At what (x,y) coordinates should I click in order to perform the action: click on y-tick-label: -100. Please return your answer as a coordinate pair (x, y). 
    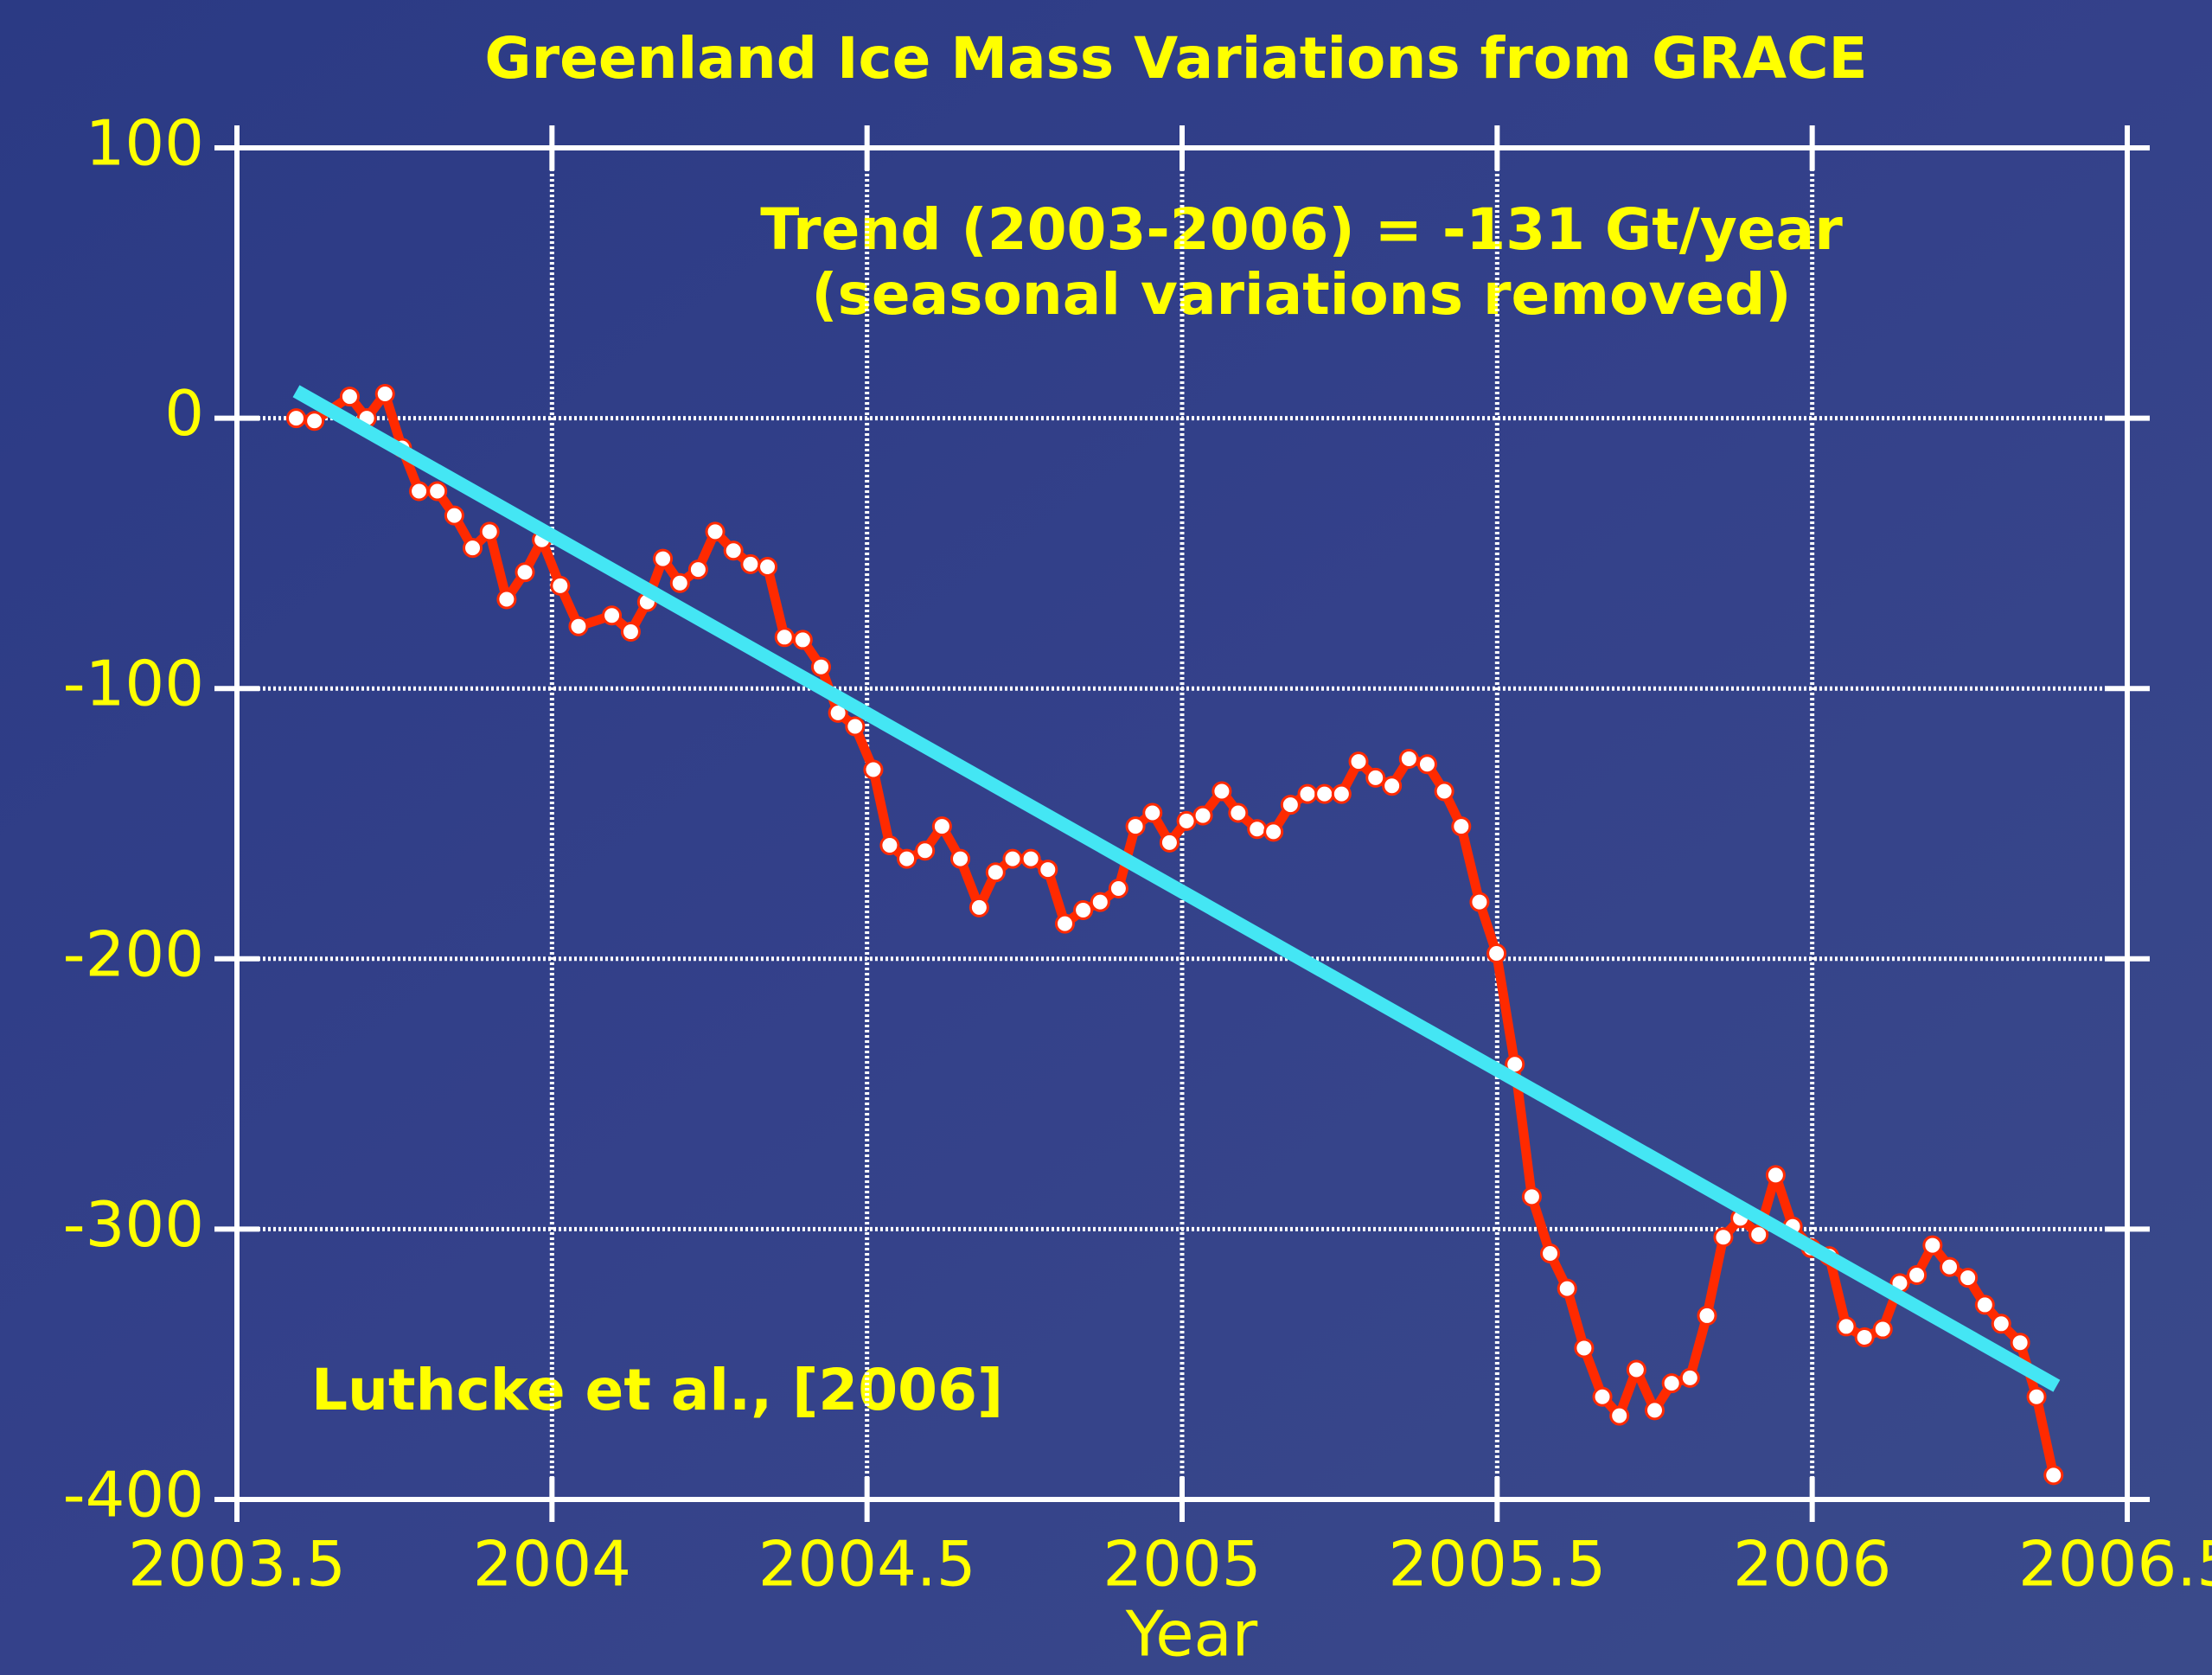
    Looking at the image, I should click on (133, 684).